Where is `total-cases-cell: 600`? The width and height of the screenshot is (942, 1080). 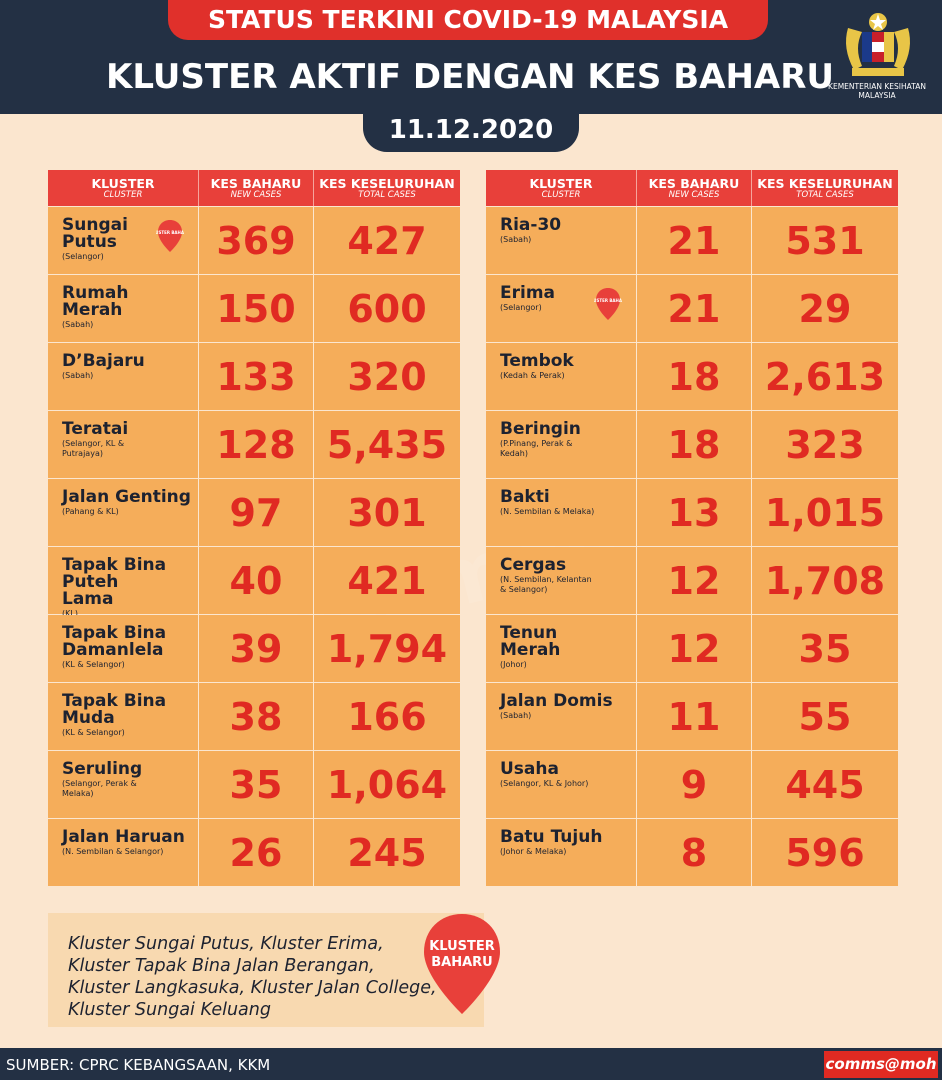 total-cases-cell: 600 is located at coordinates (387, 308).